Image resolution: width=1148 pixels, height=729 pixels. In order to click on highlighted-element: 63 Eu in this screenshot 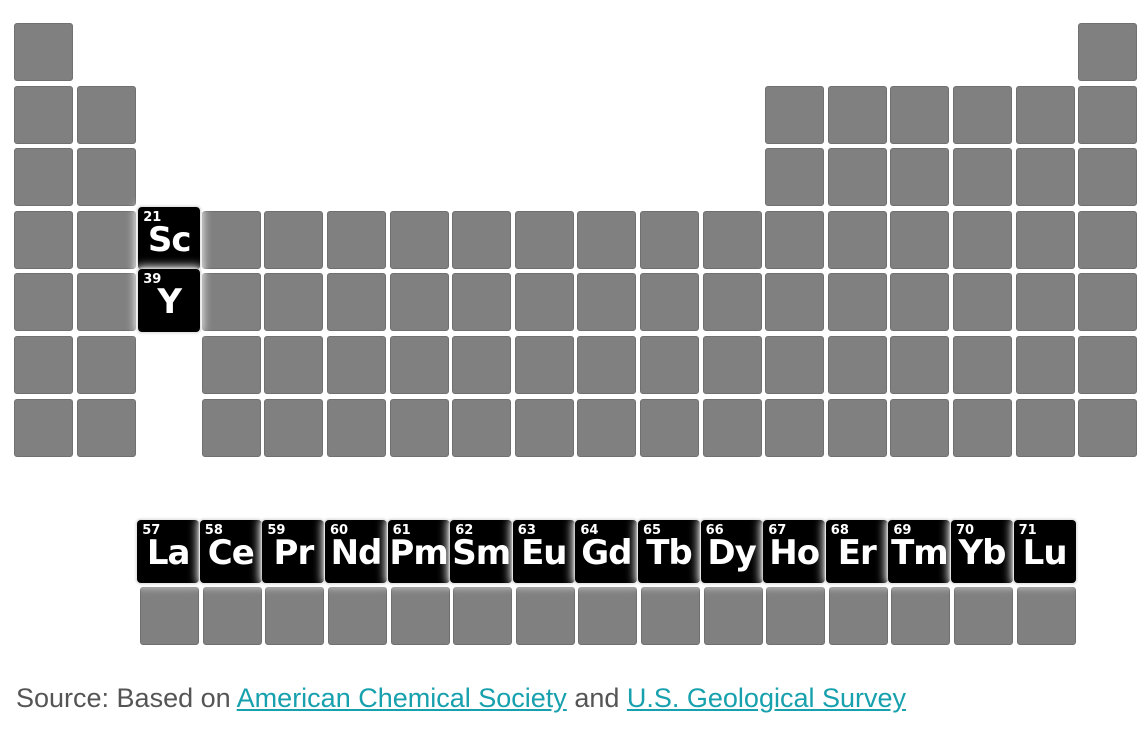, I will do `click(543, 551)`.